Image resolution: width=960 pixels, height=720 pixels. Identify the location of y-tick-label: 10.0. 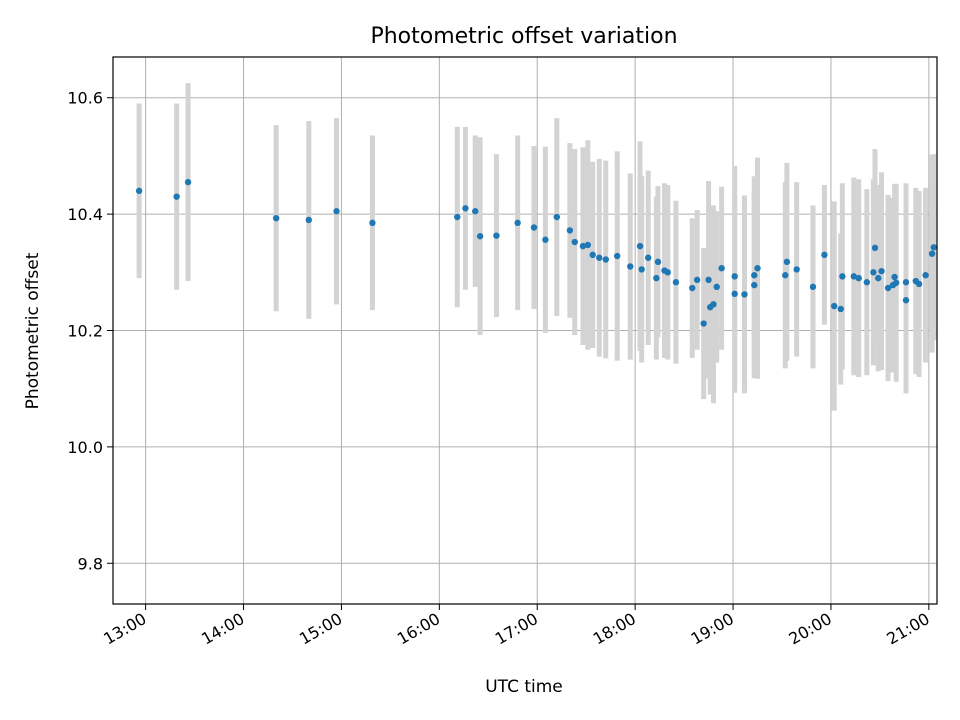
(85, 447).